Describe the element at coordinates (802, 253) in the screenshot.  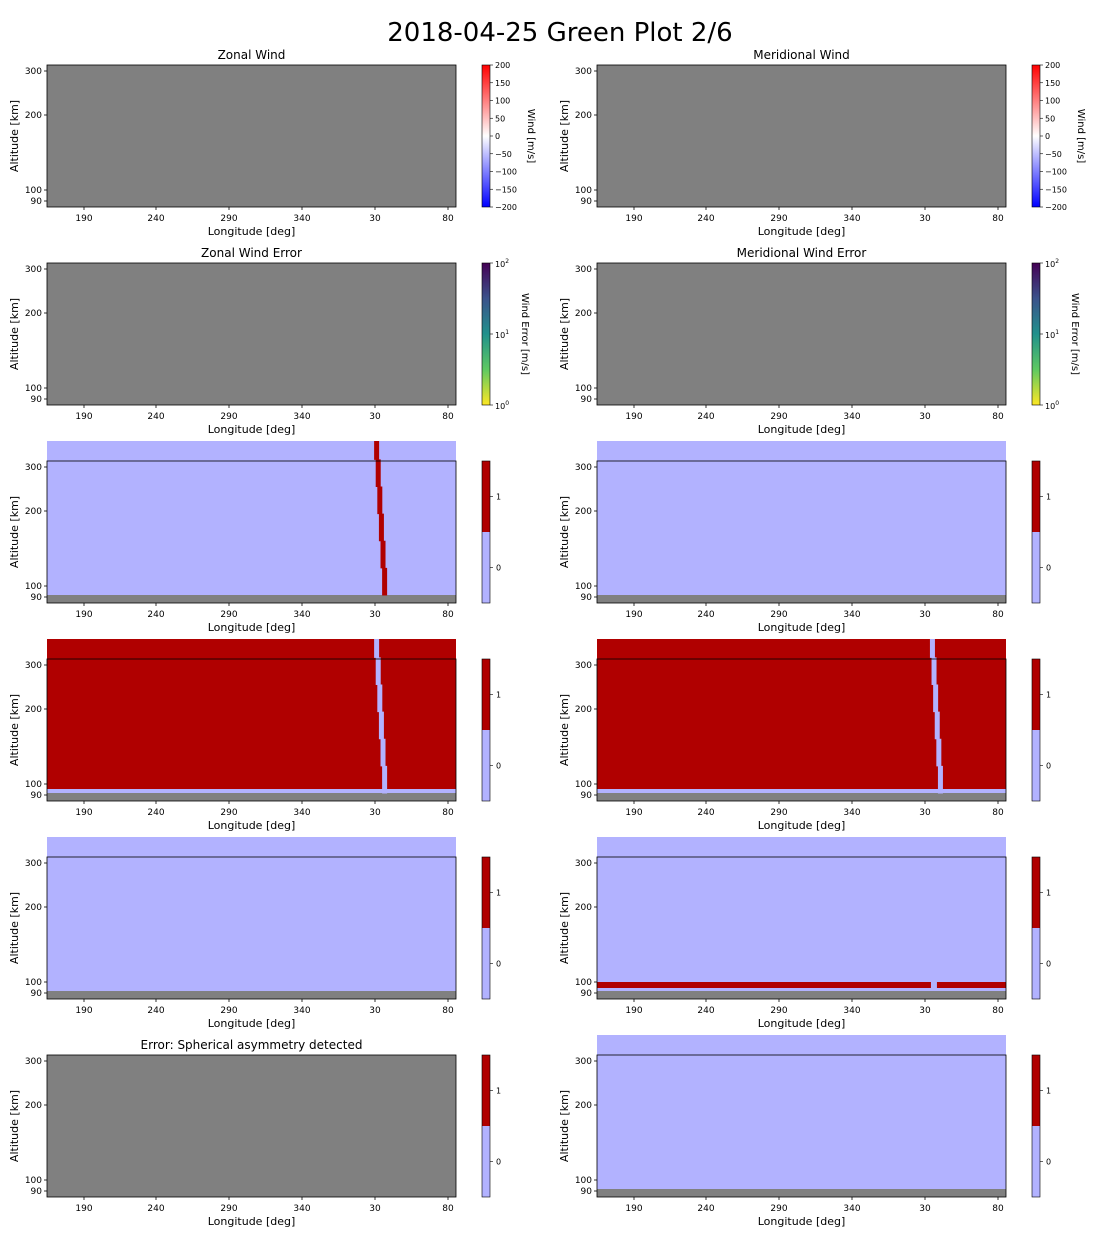
I see `chart-title: Meridional Wind Error` at that location.